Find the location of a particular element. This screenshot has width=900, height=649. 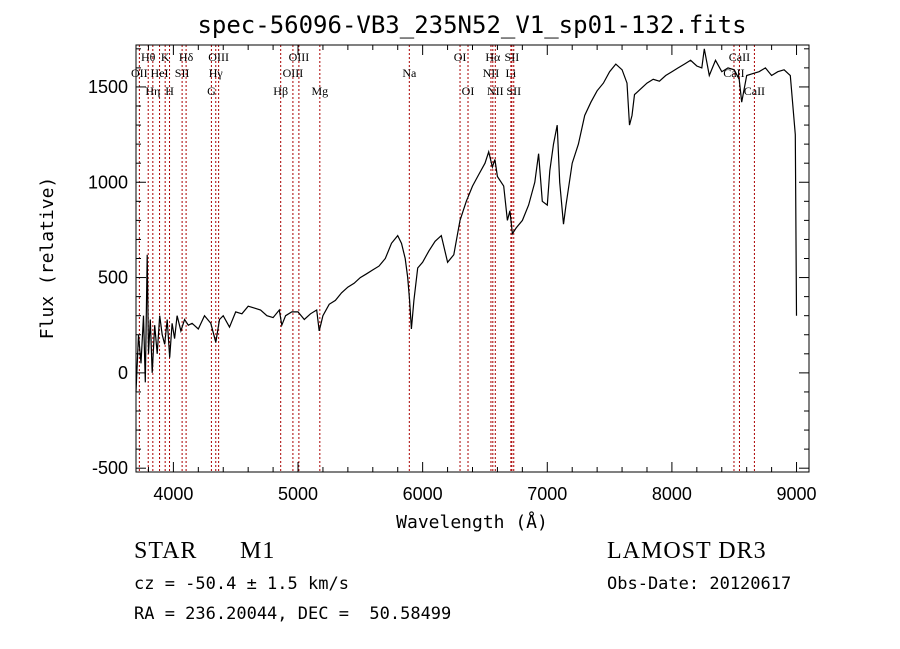

survey-name: LAMOST DR3 is located at coordinates (687, 551).